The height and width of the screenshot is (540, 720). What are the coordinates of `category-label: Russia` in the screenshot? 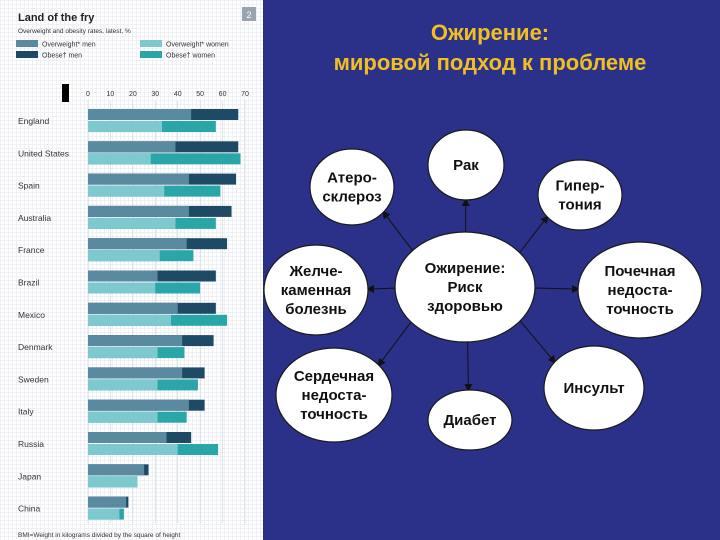 It's located at (31, 444).